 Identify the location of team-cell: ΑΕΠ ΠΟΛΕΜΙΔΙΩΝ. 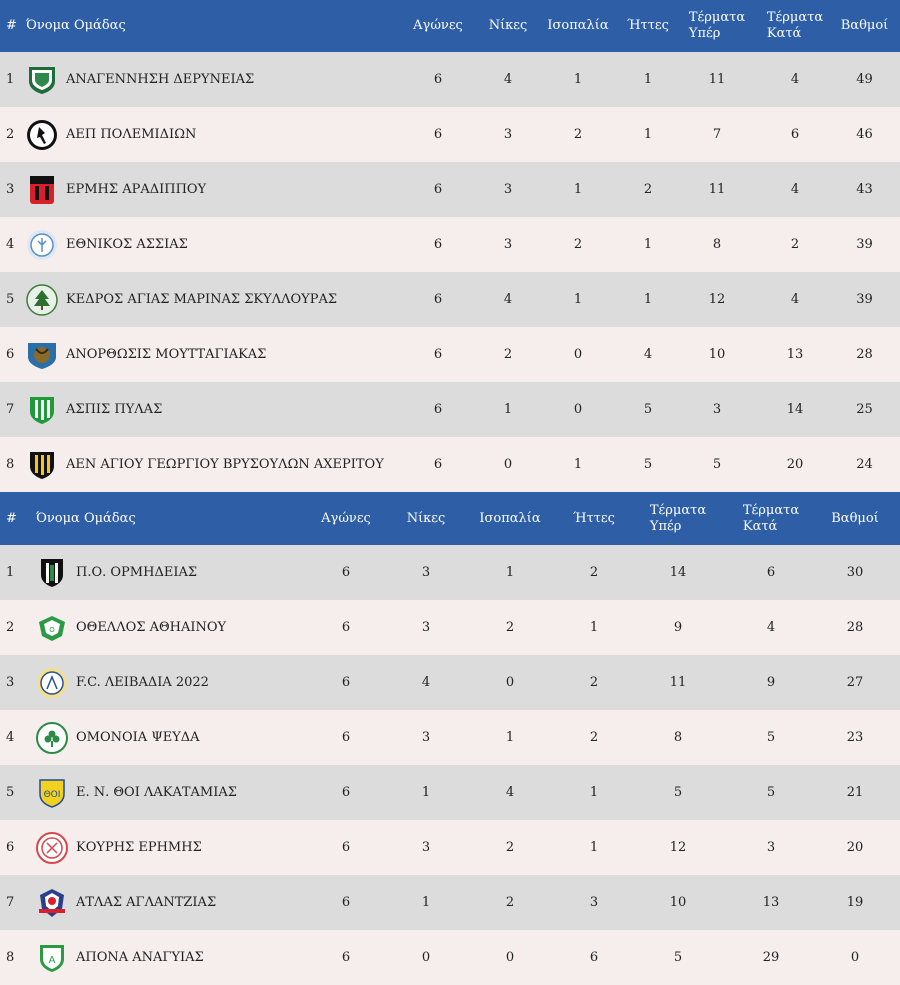
(209, 134).